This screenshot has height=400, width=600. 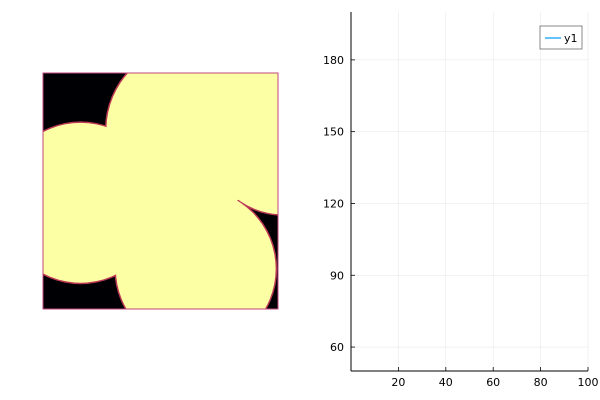 What do you see at coordinates (588, 382) in the screenshot?
I see `x-tick-label-100: 100` at bounding box center [588, 382].